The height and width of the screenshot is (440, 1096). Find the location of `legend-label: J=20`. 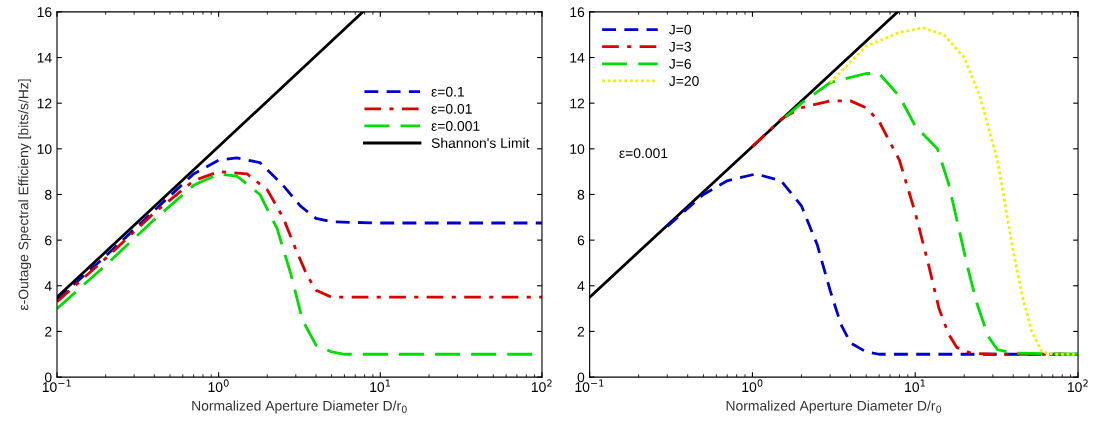

legend-label: J=20 is located at coordinates (684, 81).